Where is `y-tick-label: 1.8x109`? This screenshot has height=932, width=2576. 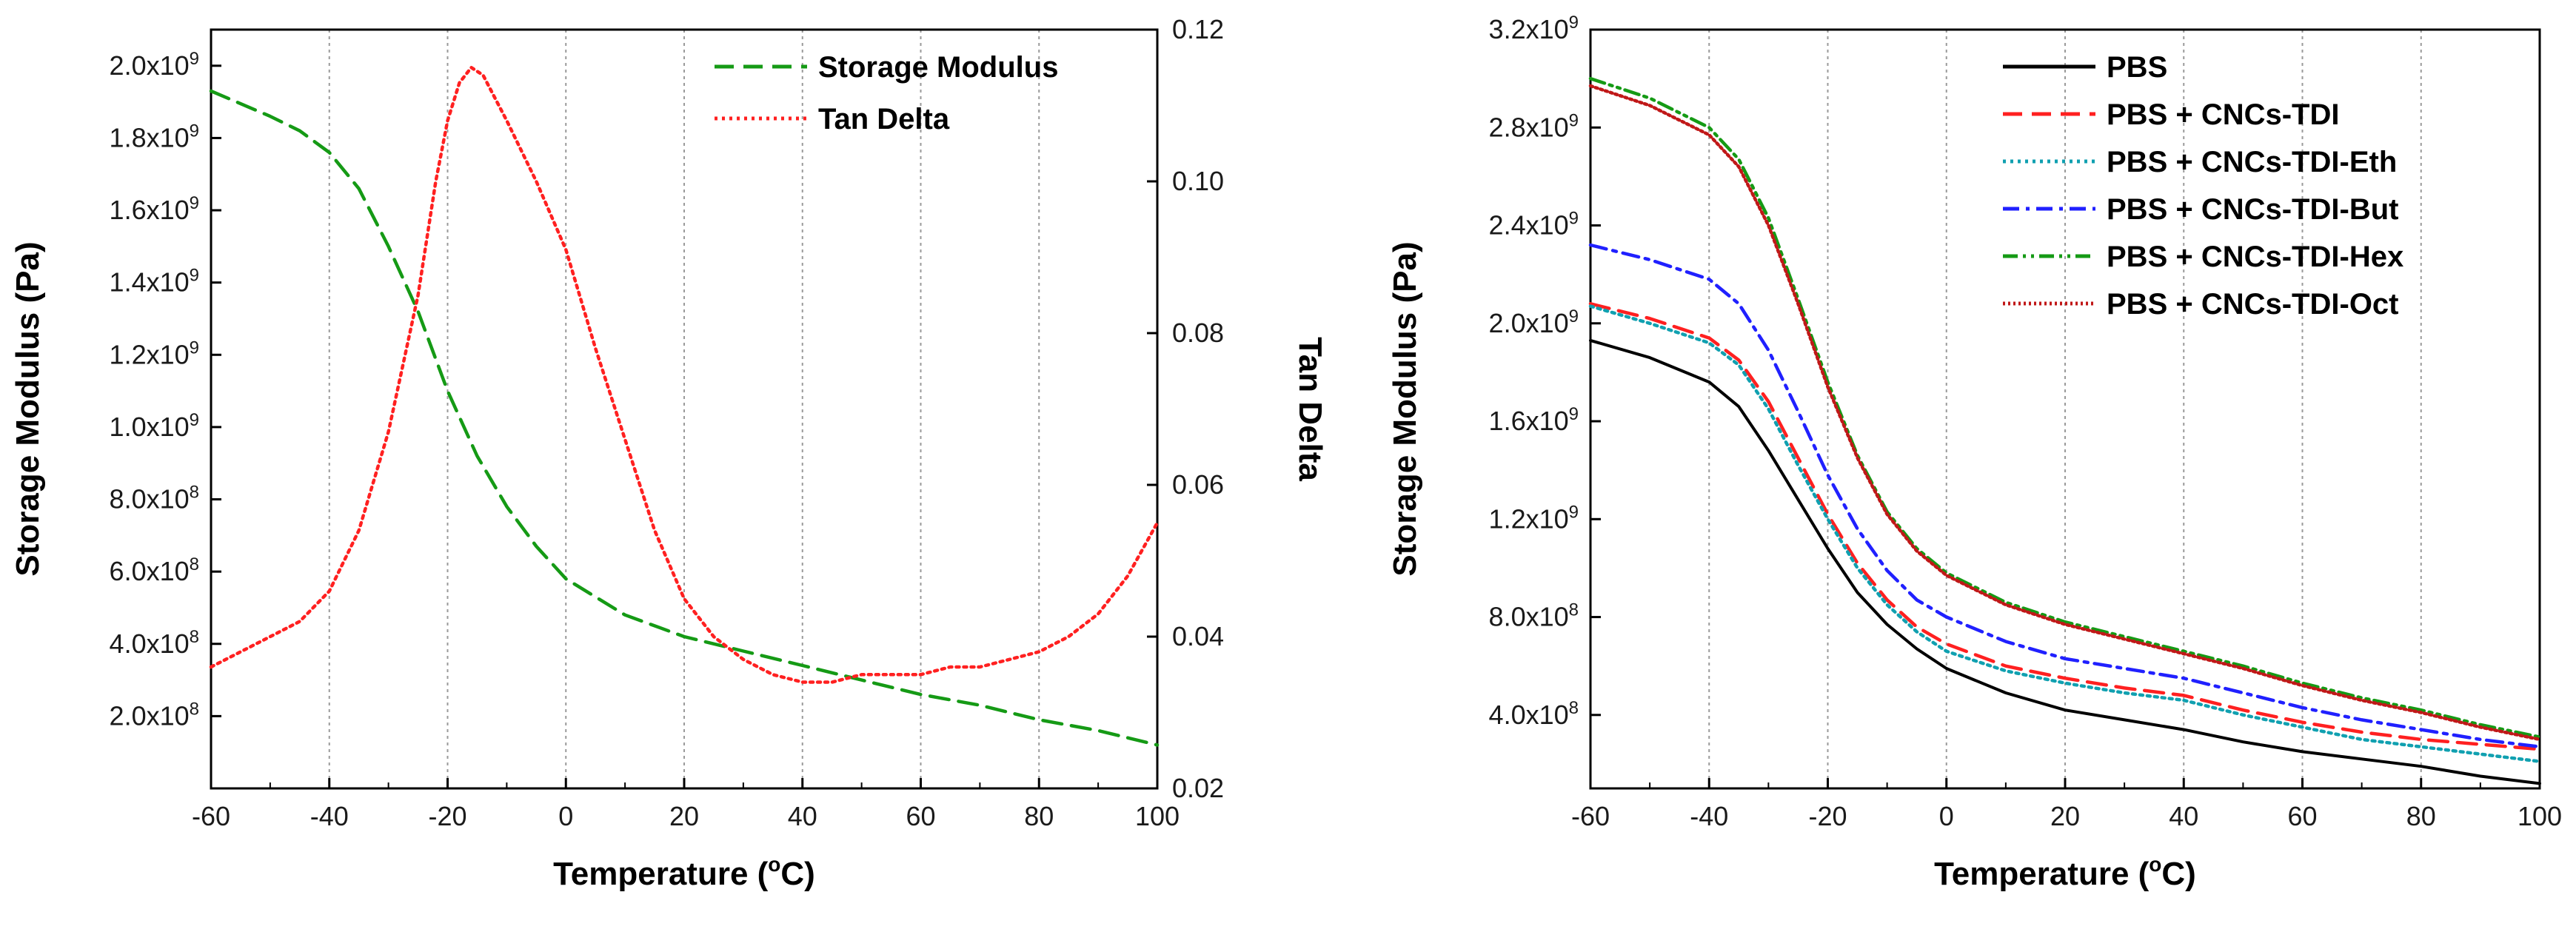
y-tick-label: 1.8x109 is located at coordinates (154, 136).